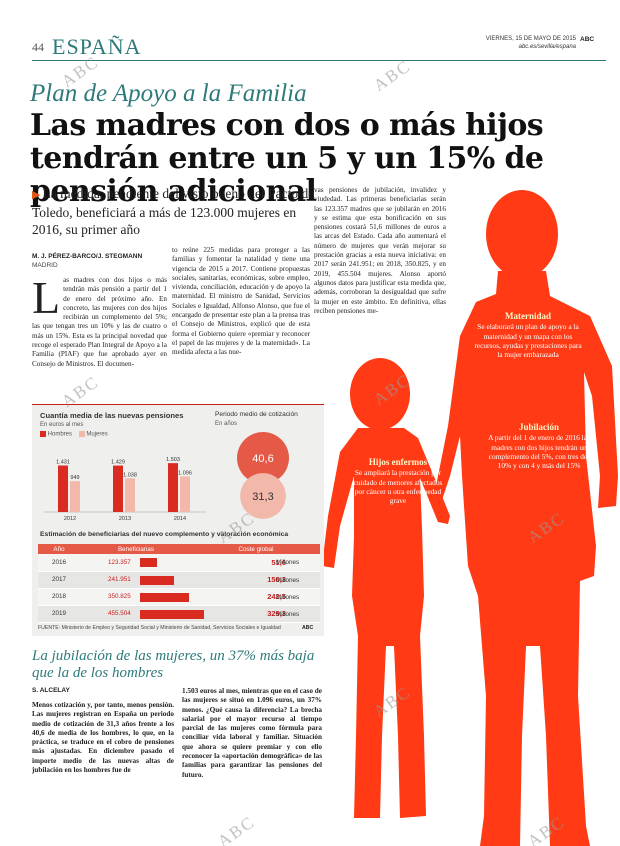 The height and width of the screenshot is (846, 620). Describe the element at coordinates (43, 434) in the screenshot. I see `legend-swatch-hombres` at that location.